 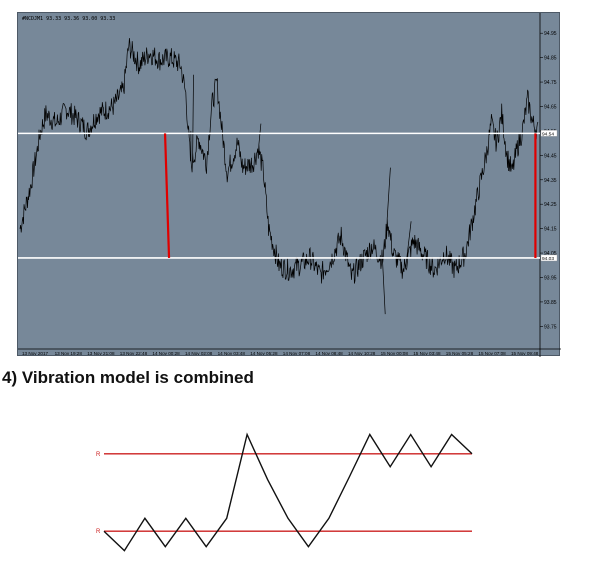 I want to click on x-tick-label: 14 Nov 02:08, so click(x=199, y=353).